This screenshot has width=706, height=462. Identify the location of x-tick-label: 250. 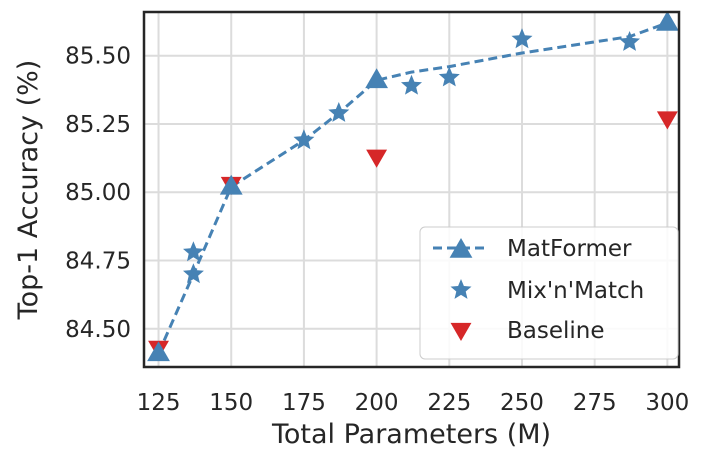
(522, 403).